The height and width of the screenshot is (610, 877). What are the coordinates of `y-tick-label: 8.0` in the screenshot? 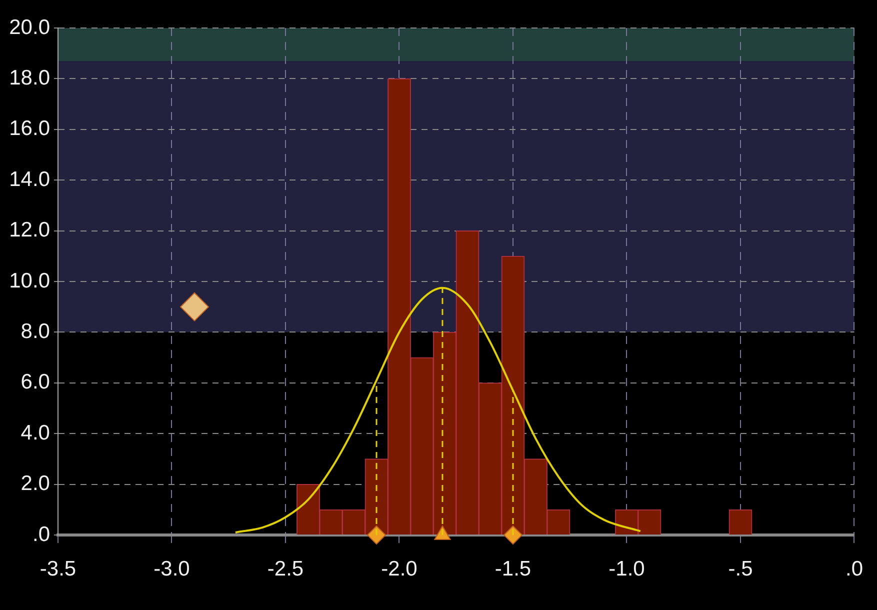 It's located at (35, 331).